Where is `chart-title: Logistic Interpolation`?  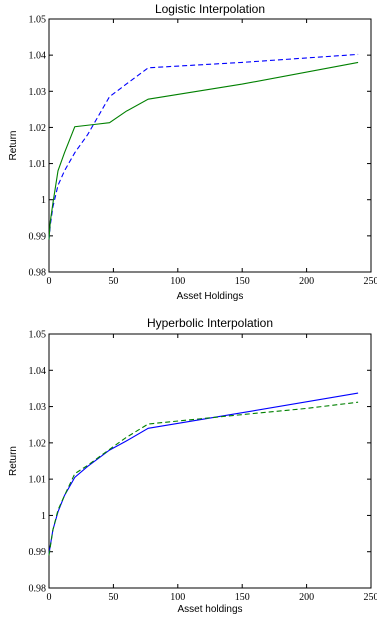
chart-title: Logistic Interpolation is located at coordinates (210, 9).